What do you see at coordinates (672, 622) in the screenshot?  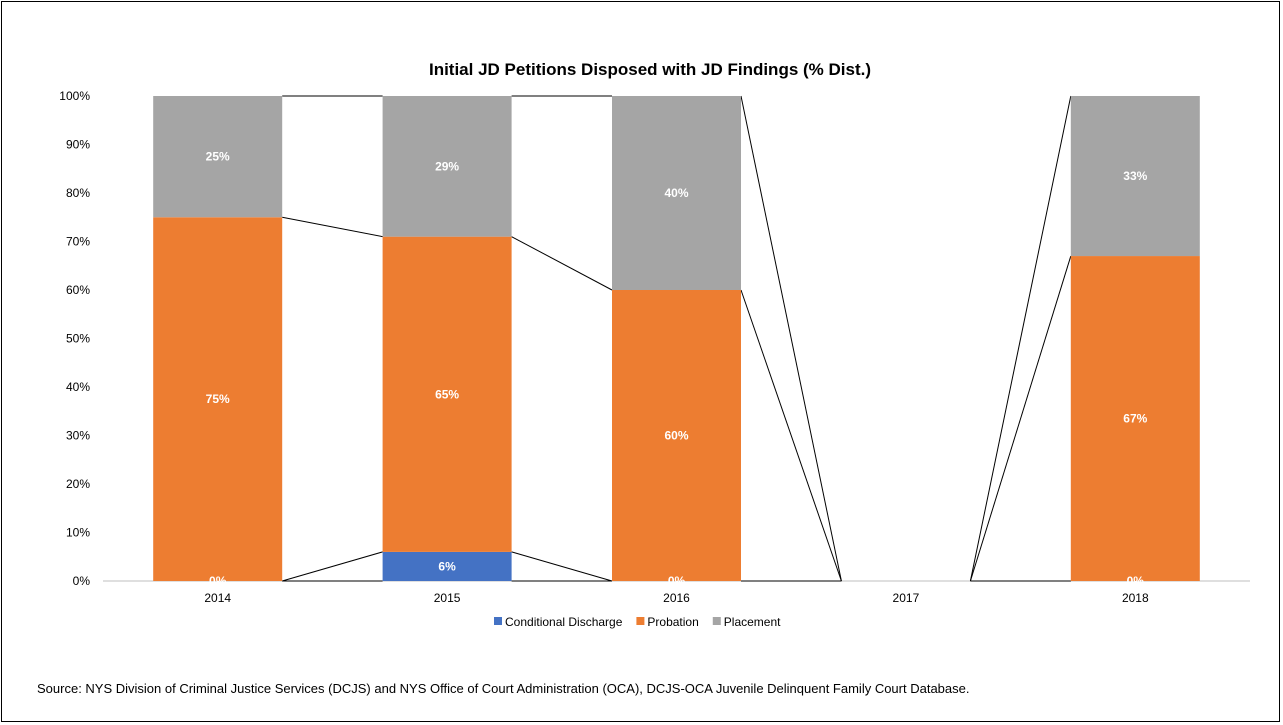 I see `legend-label: Probation` at bounding box center [672, 622].